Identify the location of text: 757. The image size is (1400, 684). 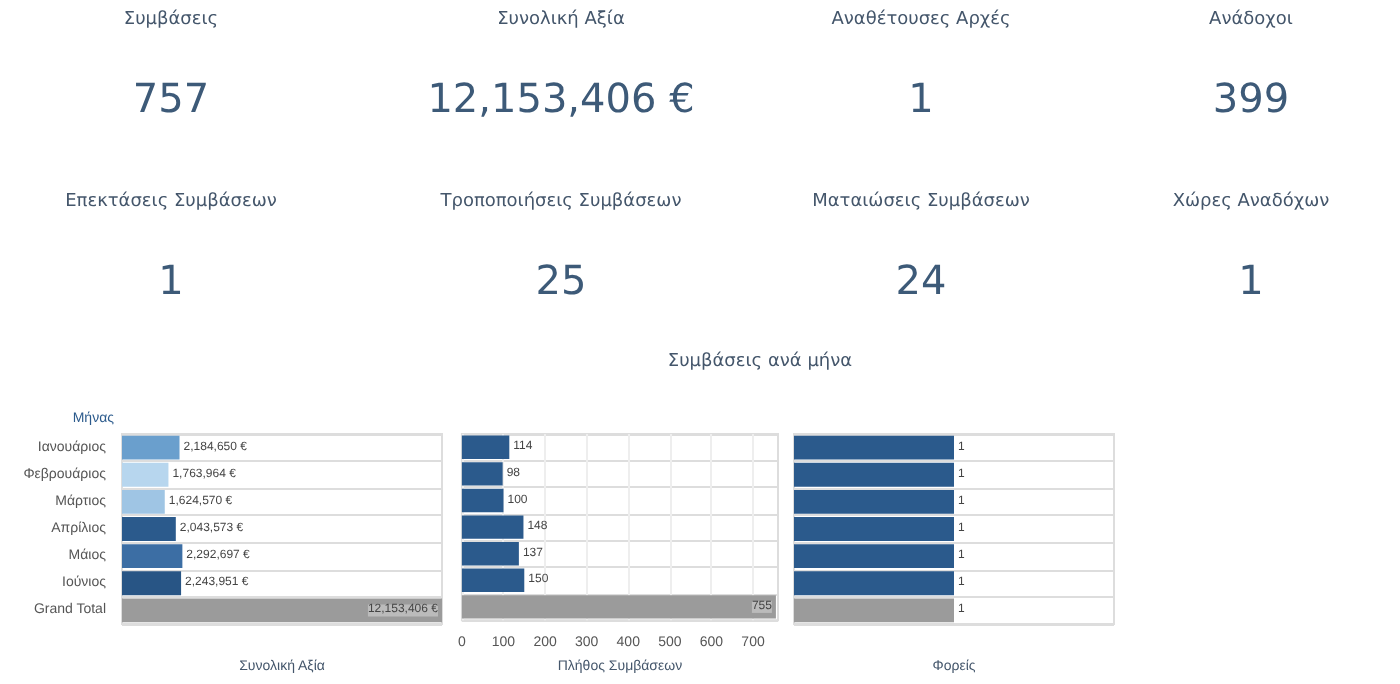
(171, 98).